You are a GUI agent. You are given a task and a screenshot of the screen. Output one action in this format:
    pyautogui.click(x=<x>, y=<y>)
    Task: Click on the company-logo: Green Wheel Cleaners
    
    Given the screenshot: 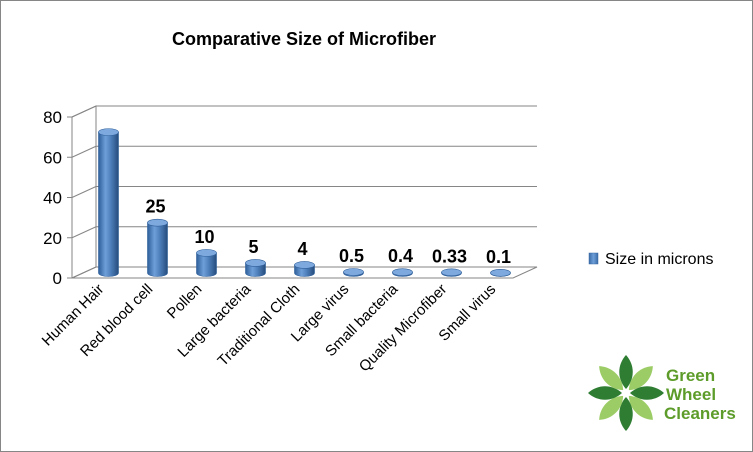 What is the action you would take?
    pyautogui.click(x=662, y=393)
    